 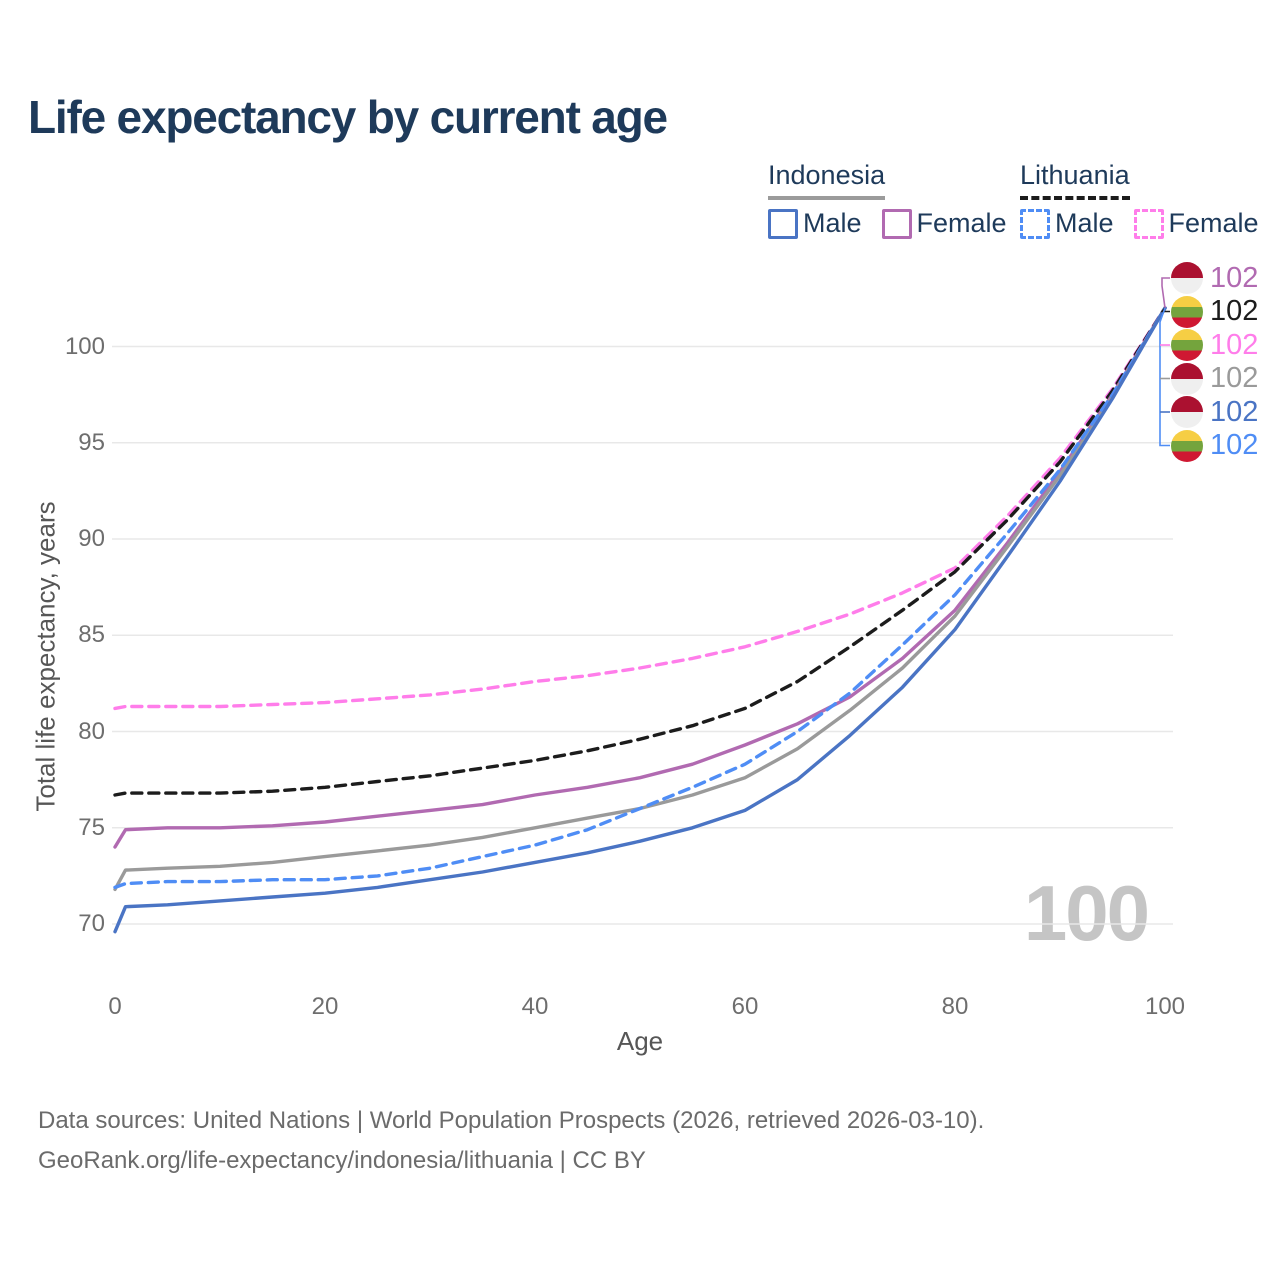 I want to click on legend-item-indonesia-male: Male, so click(x=815, y=223).